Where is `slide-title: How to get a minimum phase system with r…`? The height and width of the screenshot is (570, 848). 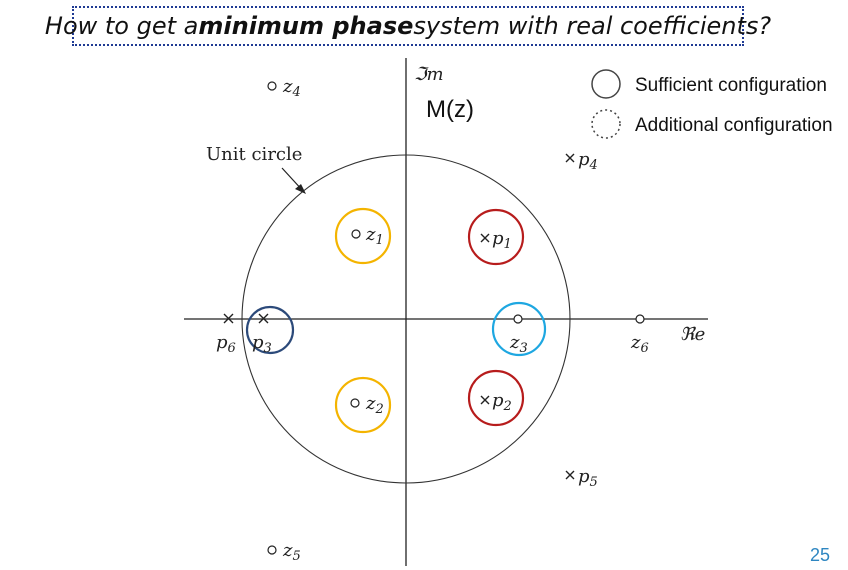 slide-title: How to get a minimum phase system with r… is located at coordinates (408, 26).